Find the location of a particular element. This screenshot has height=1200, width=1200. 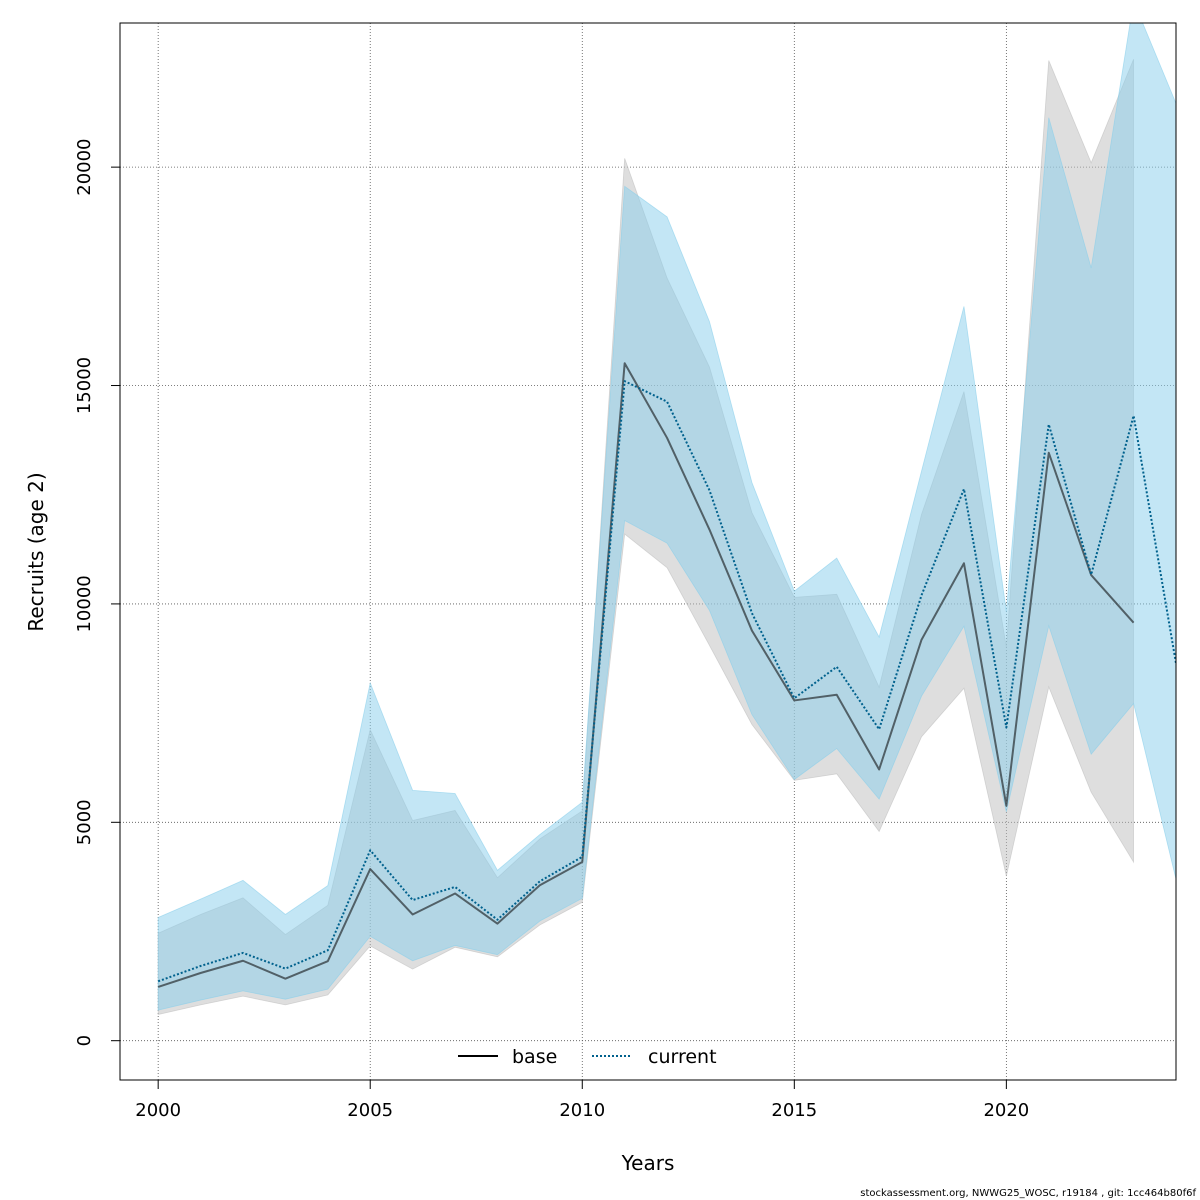

x-tick-label-2015: 2015 is located at coordinates (794, 1110).